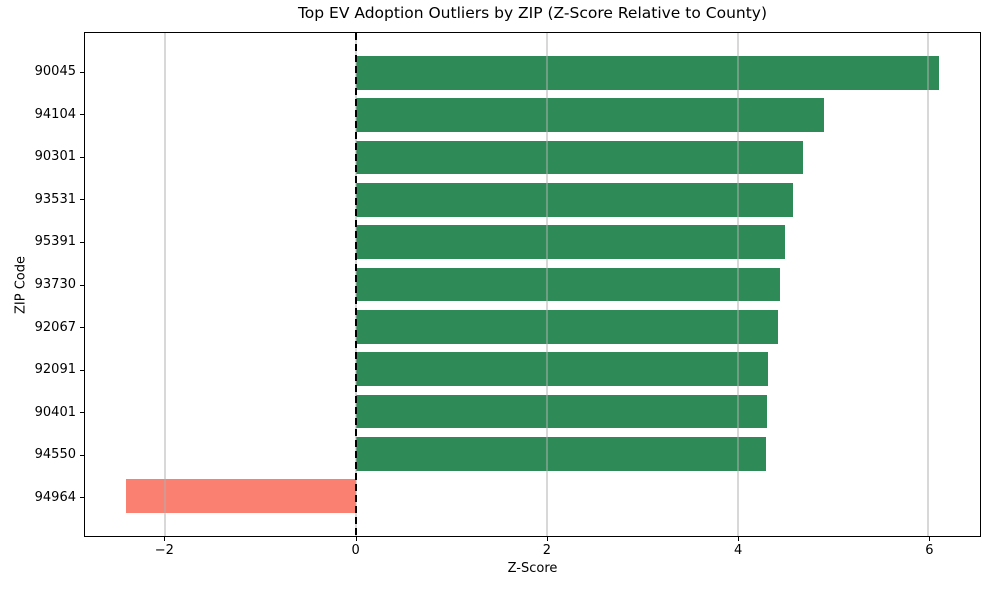 The height and width of the screenshot is (590, 989). I want to click on y-tick-label-90045: 90045, so click(55, 72).